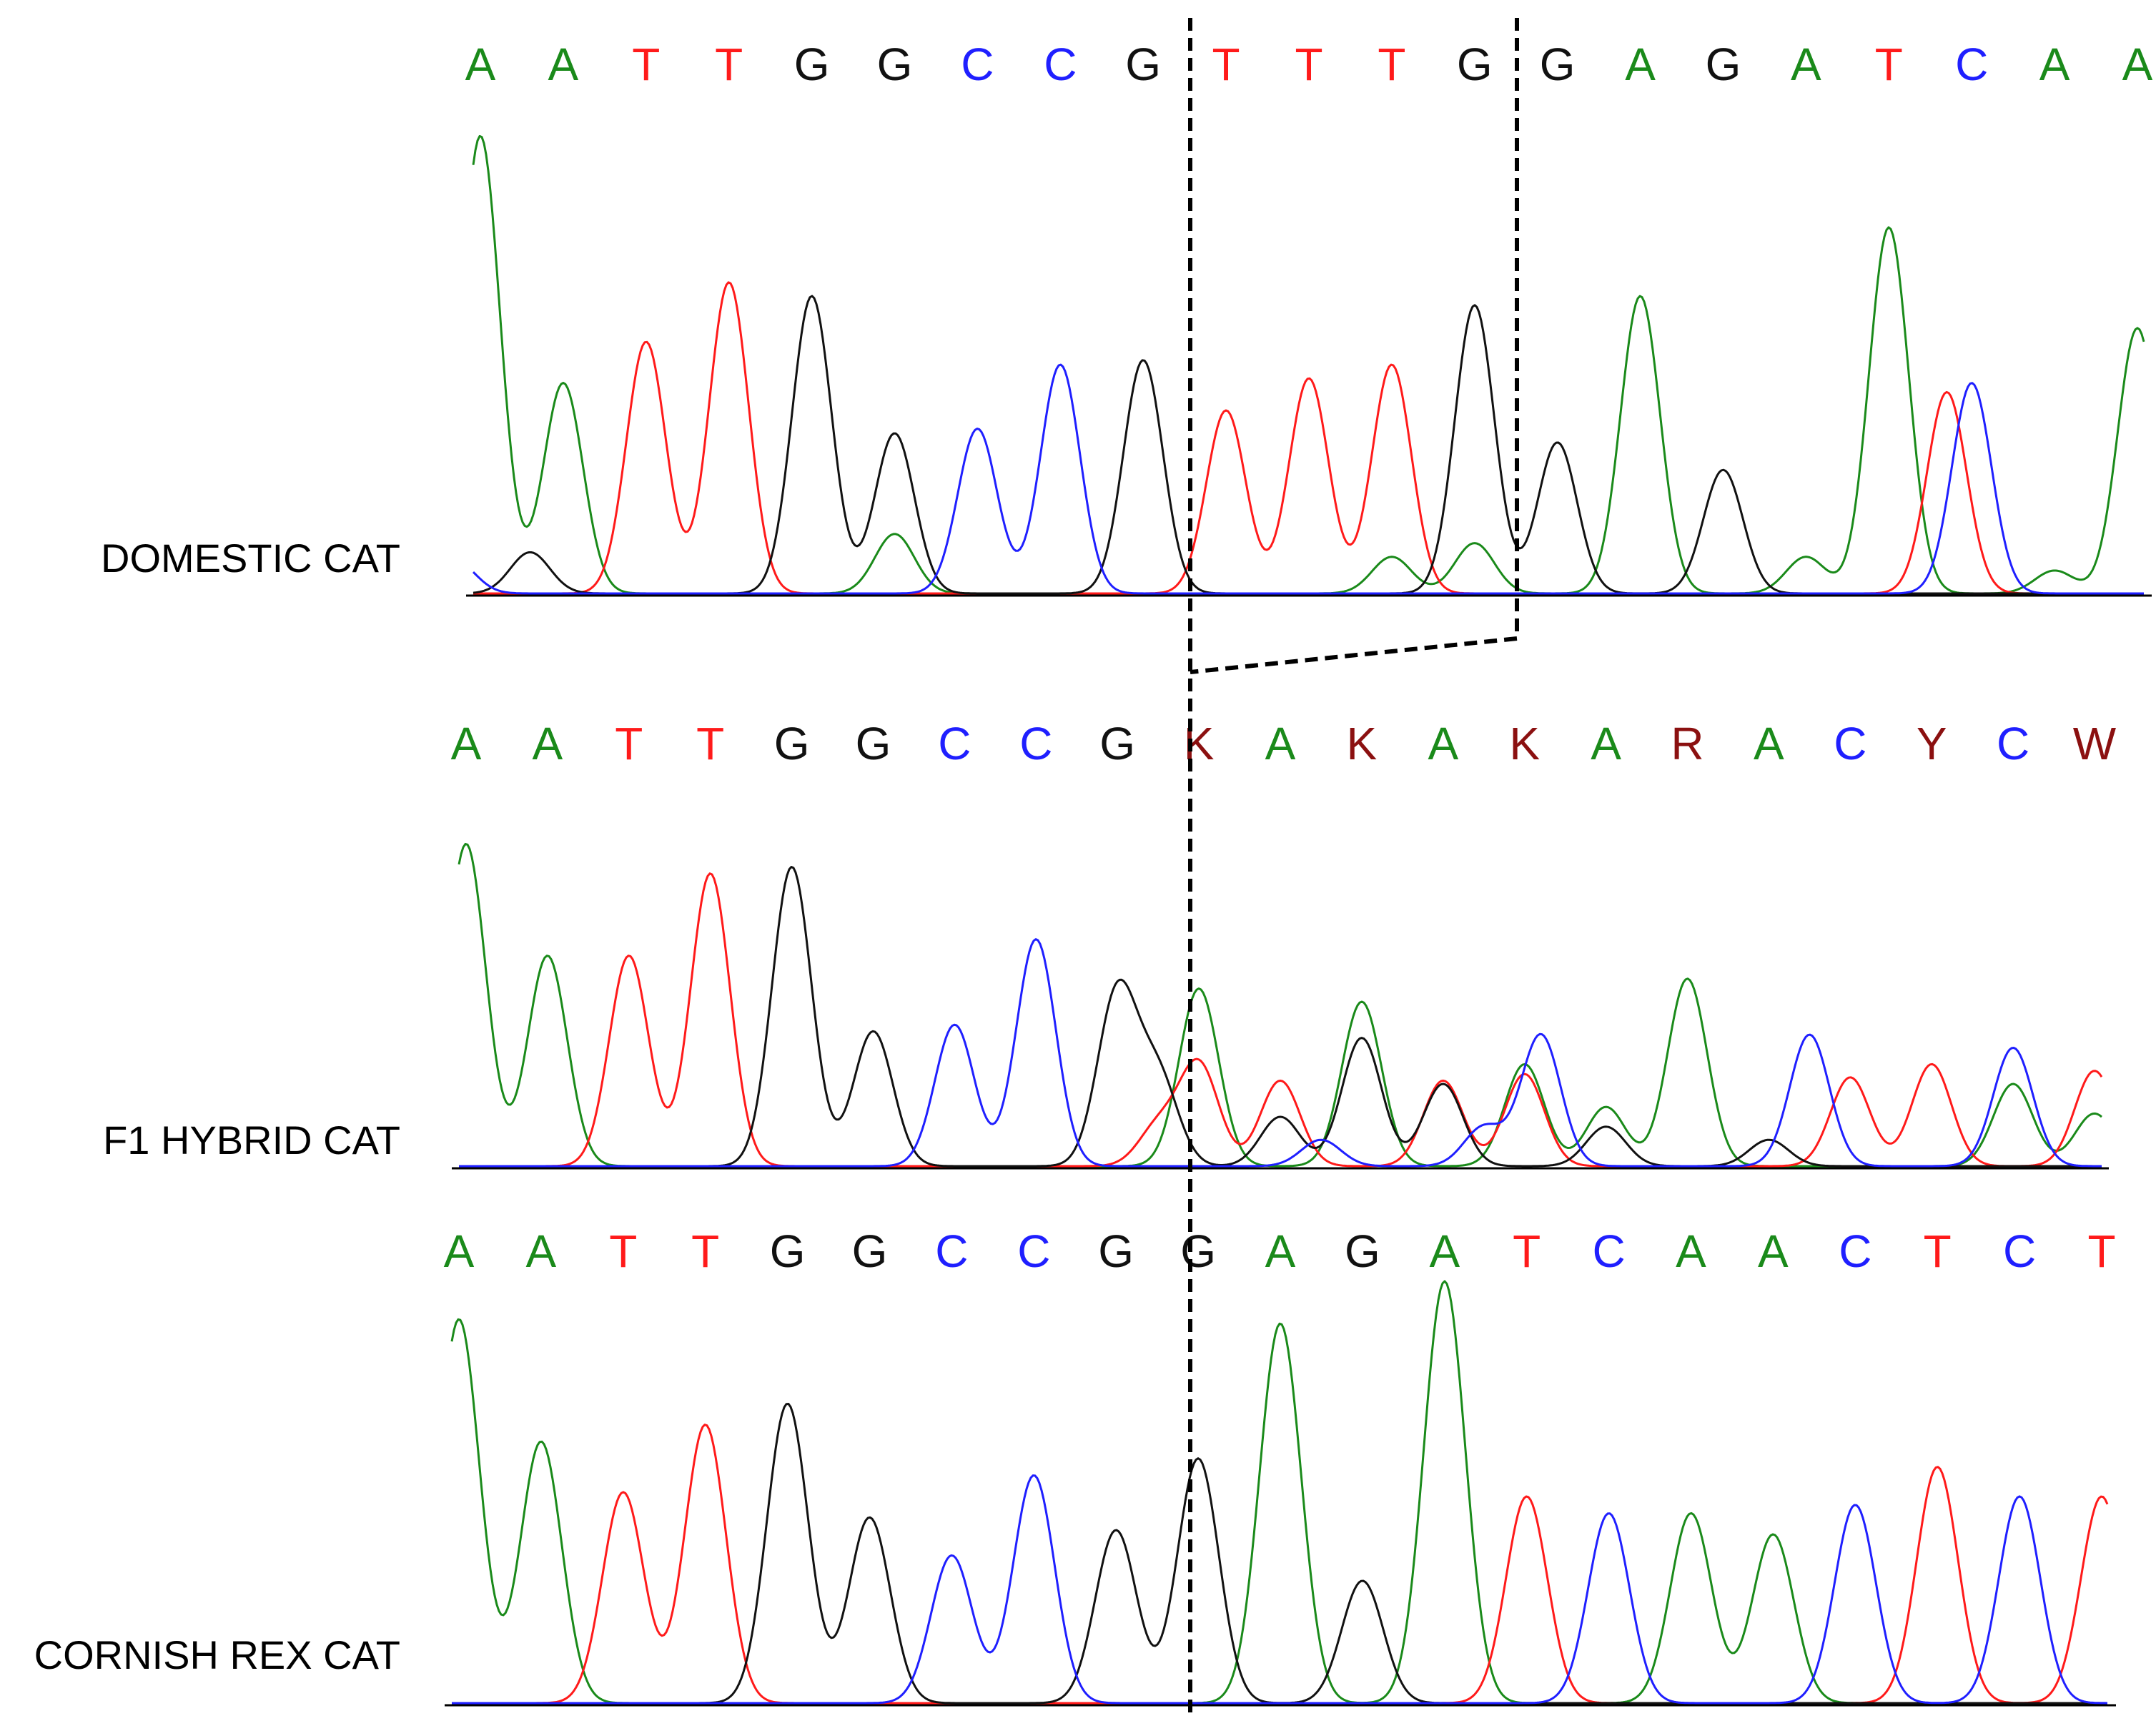  What do you see at coordinates (1932, 743) in the screenshot?
I see `base-call: Y` at bounding box center [1932, 743].